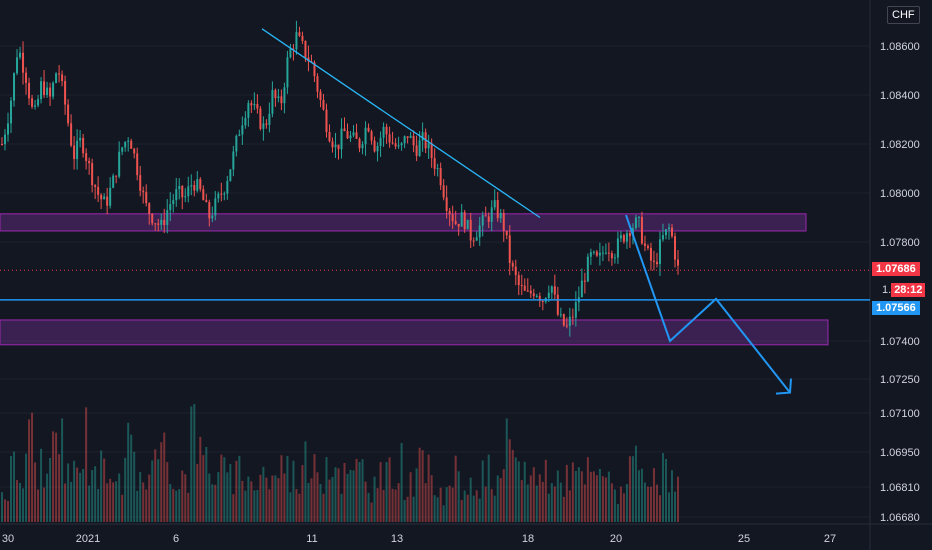 Image resolution: width=932 pixels, height=550 pixels. Describe the element at coordinates (903, 15) in the screenshot. I see `currency-button: CHF` at that location.